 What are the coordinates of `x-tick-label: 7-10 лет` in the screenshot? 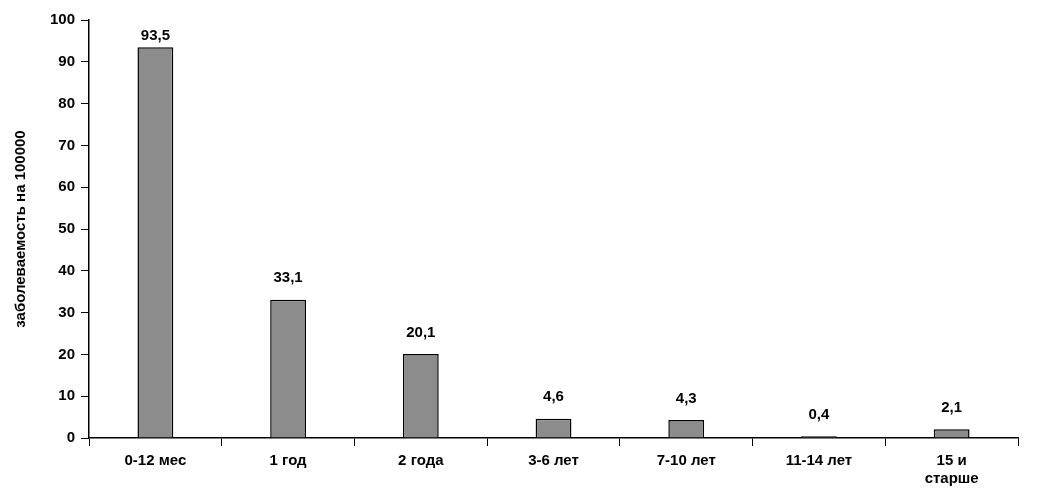 It's located at (686, 460).